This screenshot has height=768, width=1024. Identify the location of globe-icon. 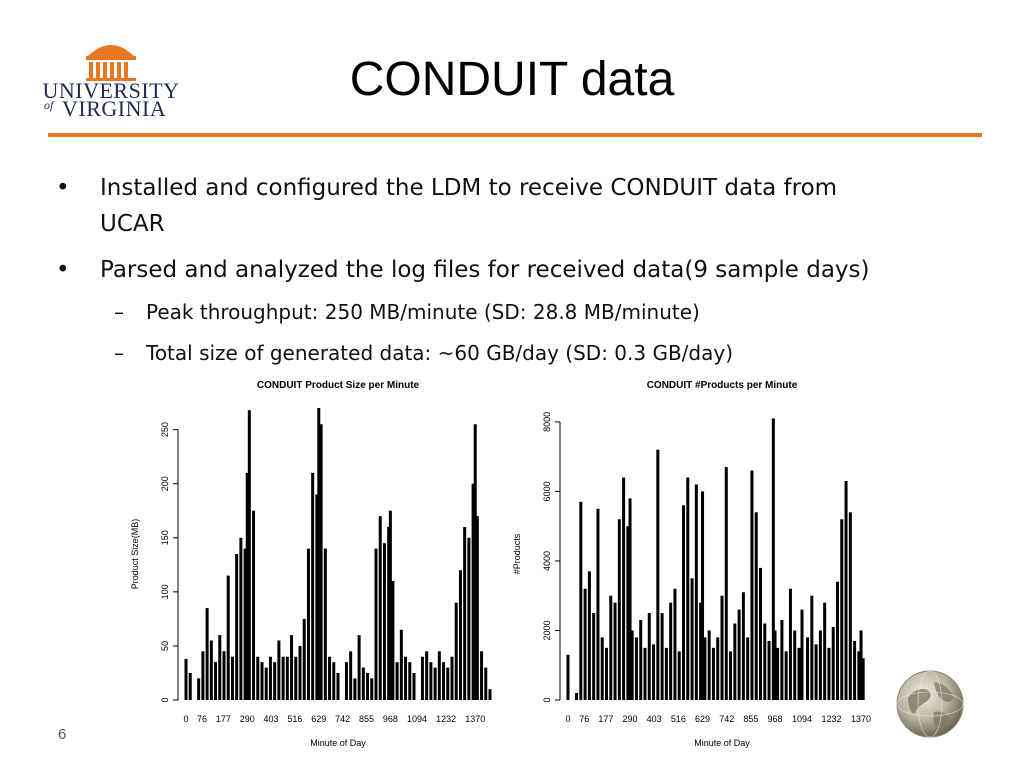
(930, 704).